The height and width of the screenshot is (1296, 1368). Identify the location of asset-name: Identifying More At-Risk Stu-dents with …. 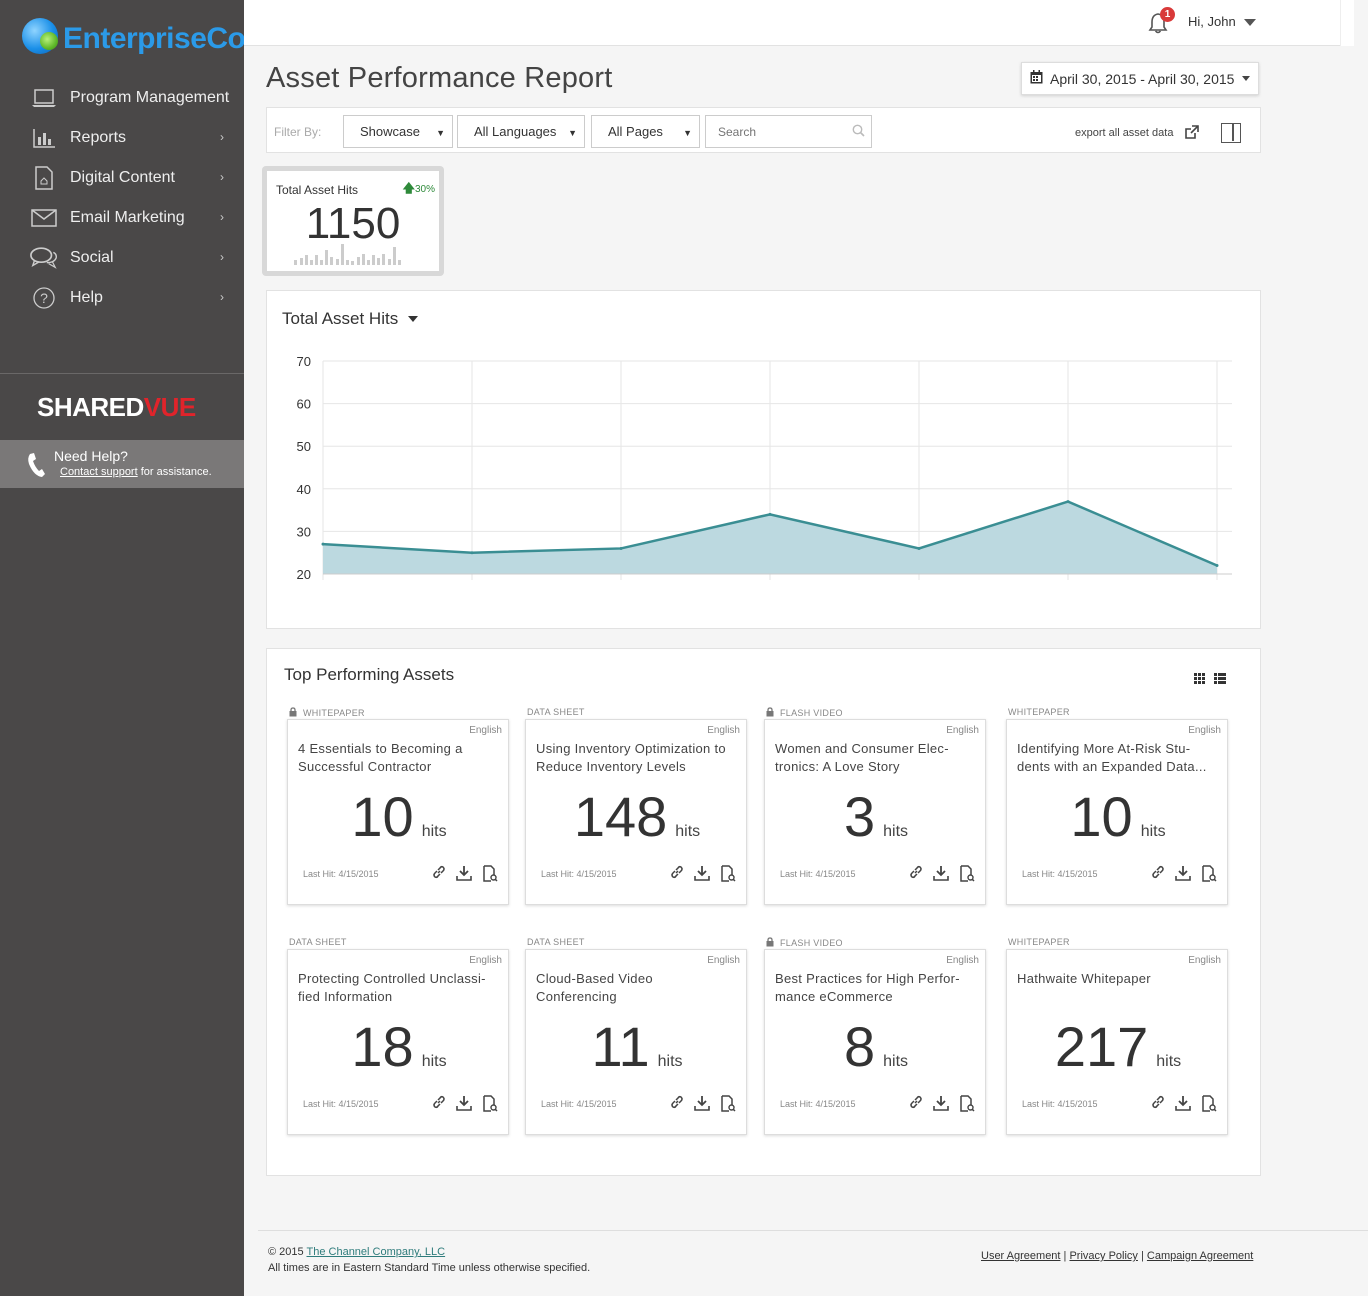
(1112, 757).